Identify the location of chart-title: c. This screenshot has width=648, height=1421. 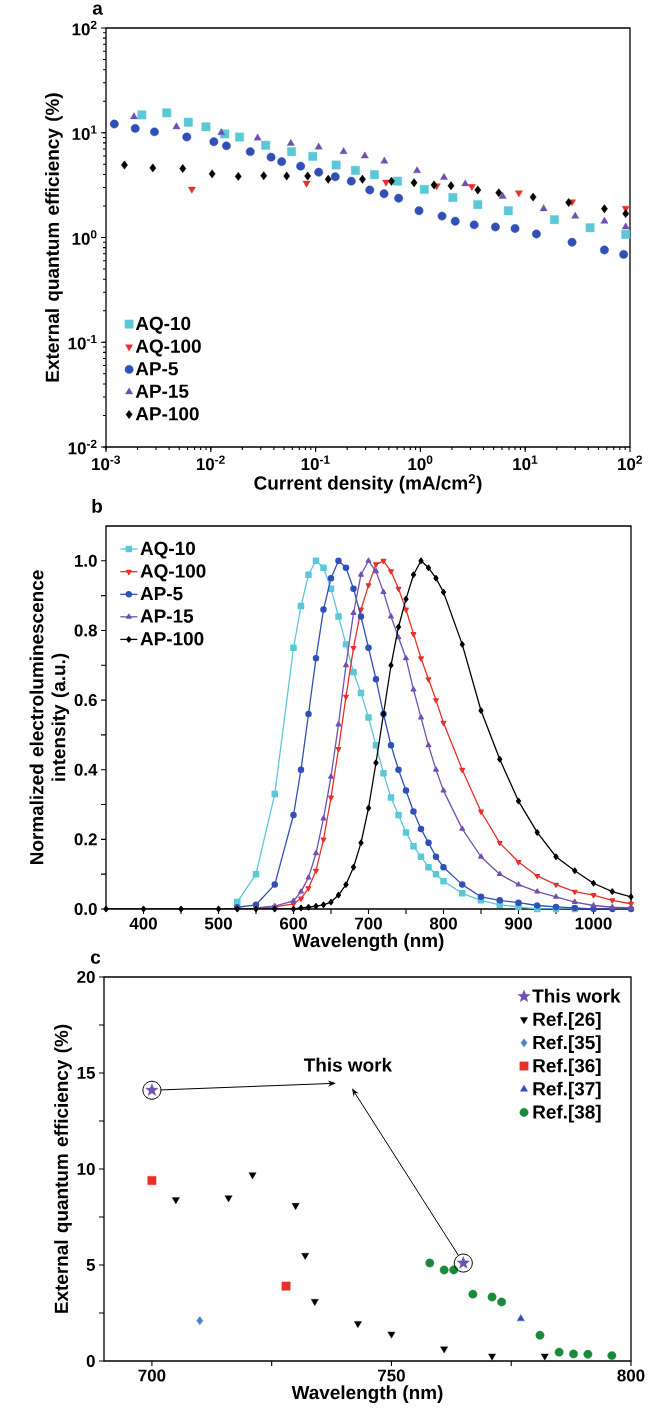
(95, 958).